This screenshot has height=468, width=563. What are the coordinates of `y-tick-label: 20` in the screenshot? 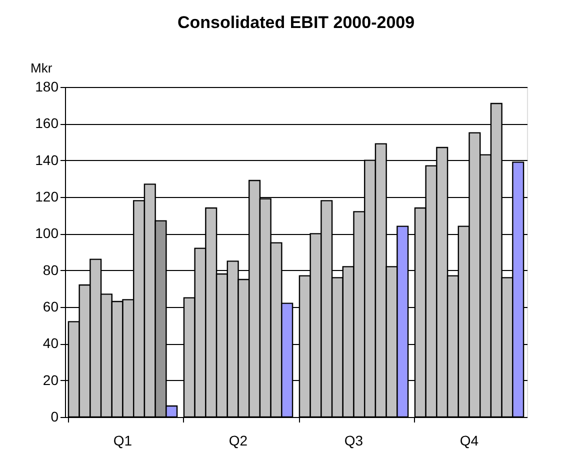 It's located at (50, 380).